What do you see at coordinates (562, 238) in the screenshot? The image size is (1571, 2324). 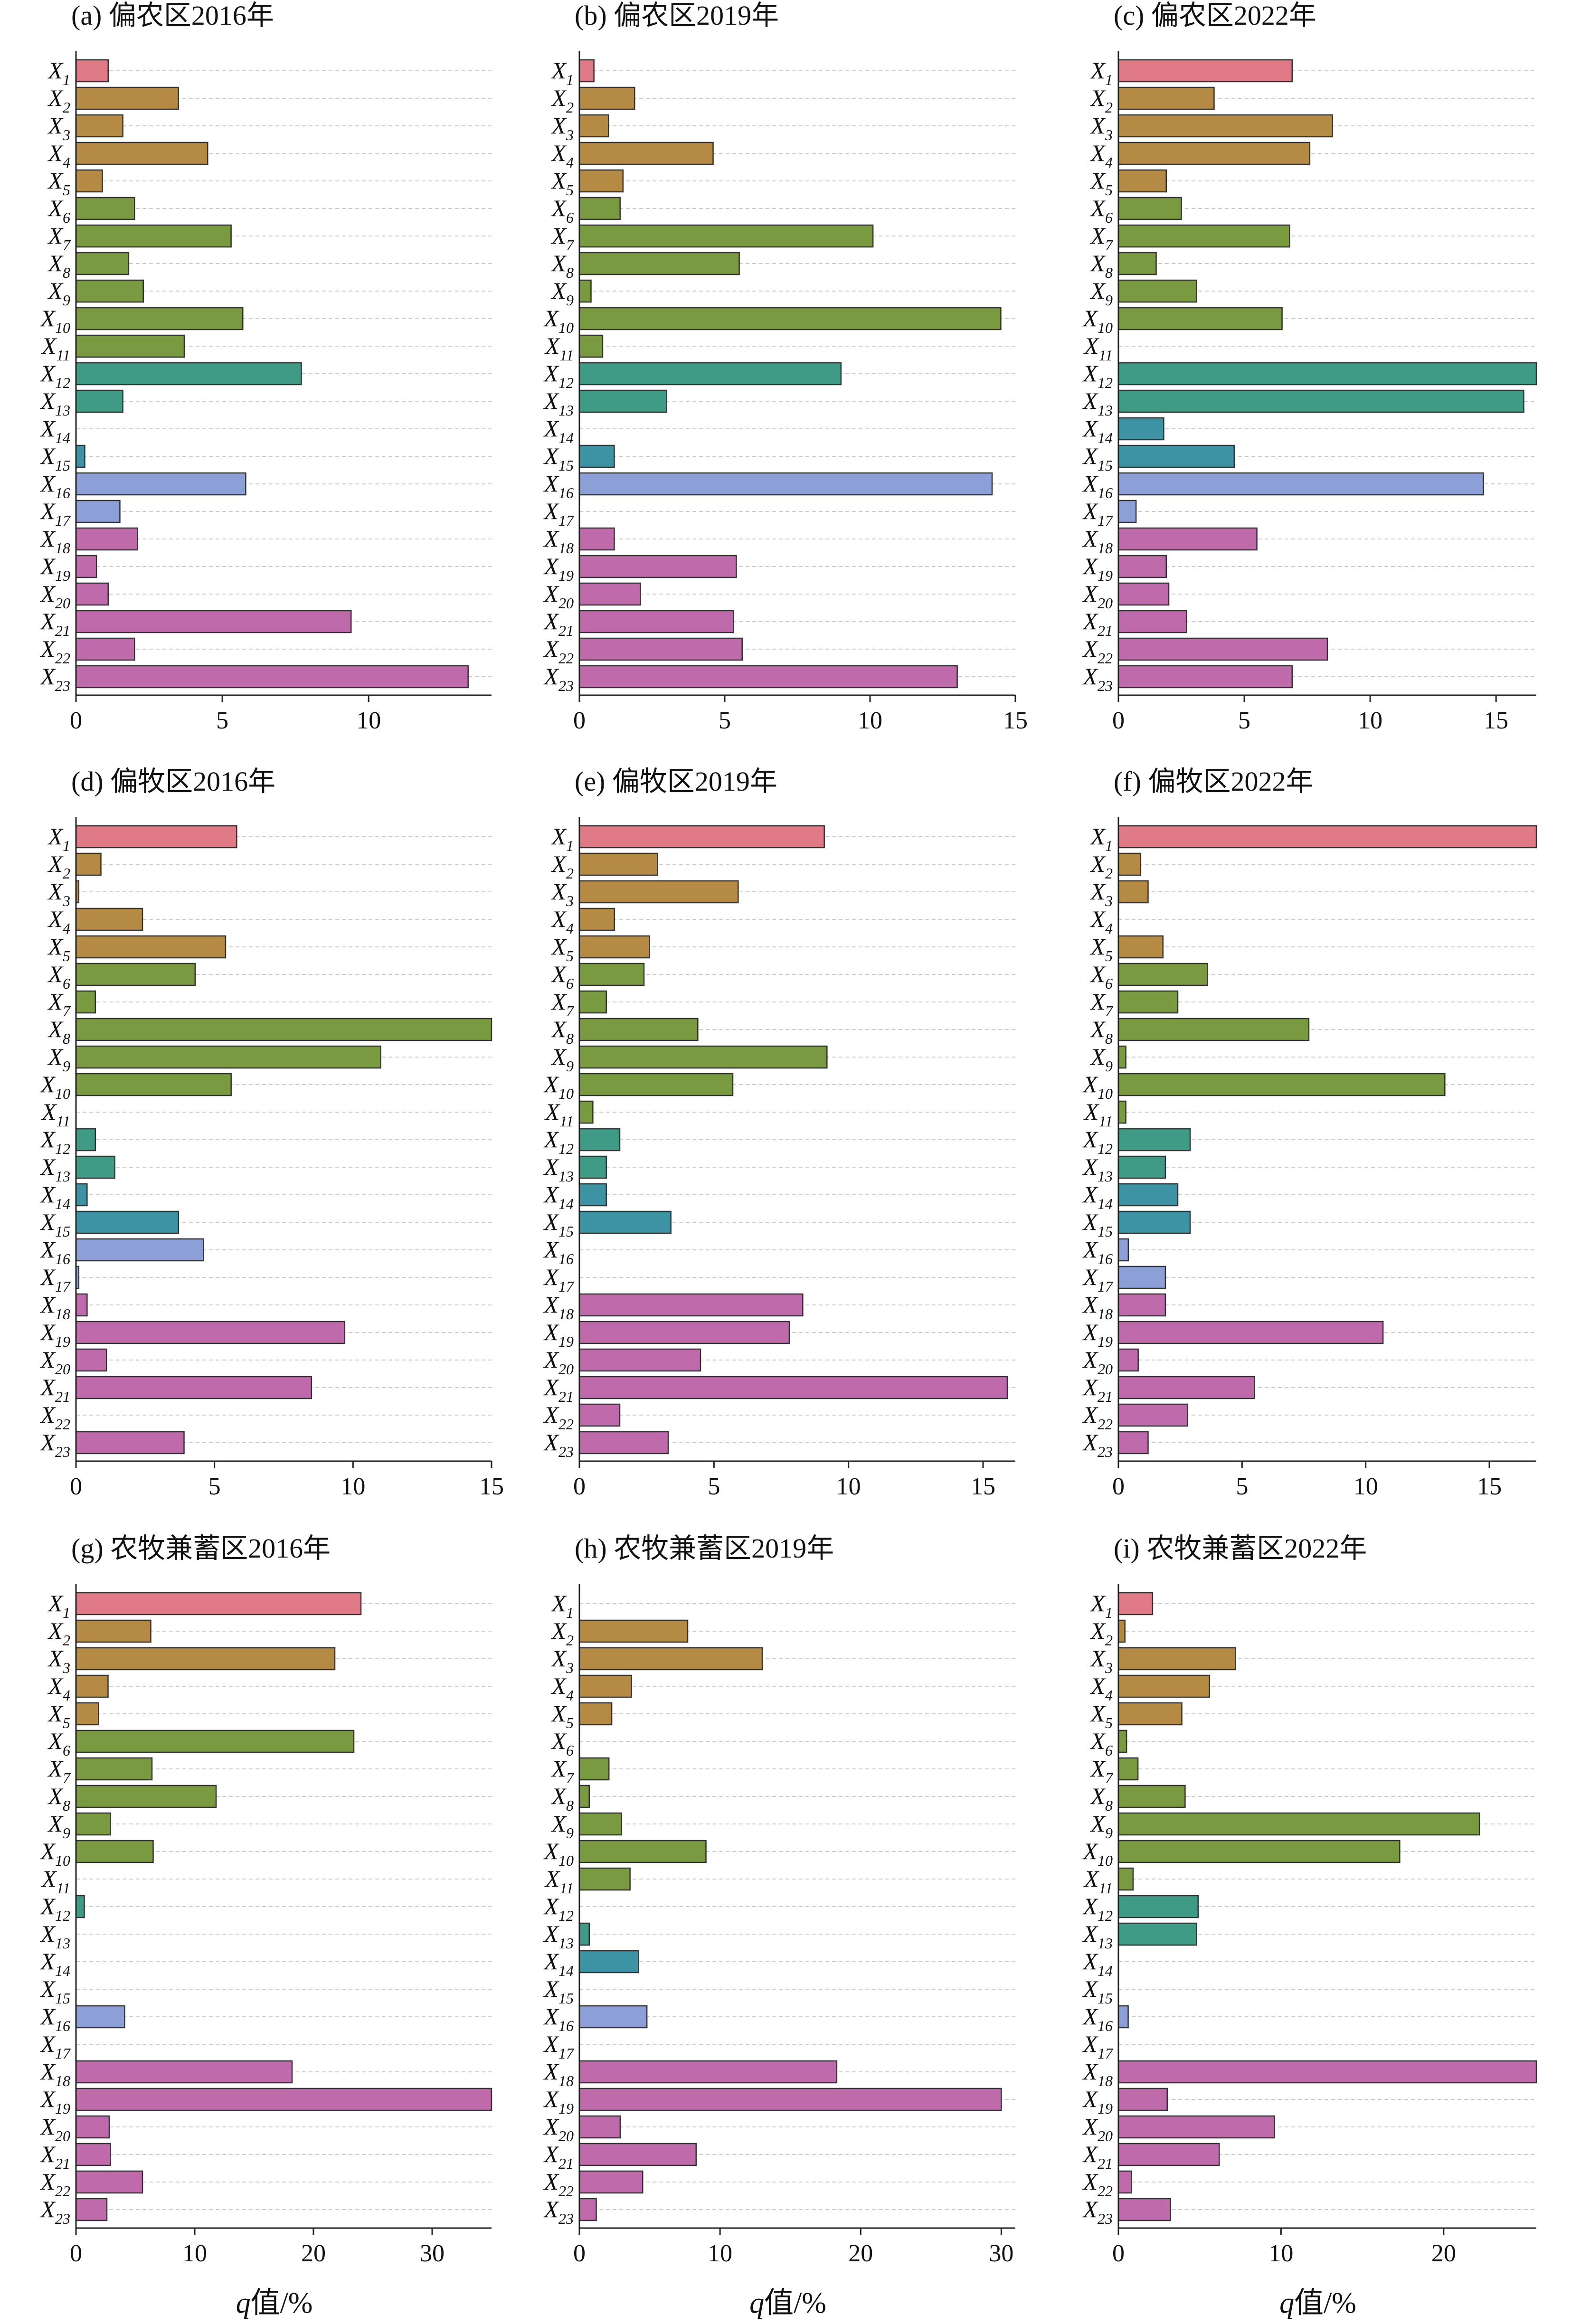 I see `category-label: X7` at bounding box center [562, 238].